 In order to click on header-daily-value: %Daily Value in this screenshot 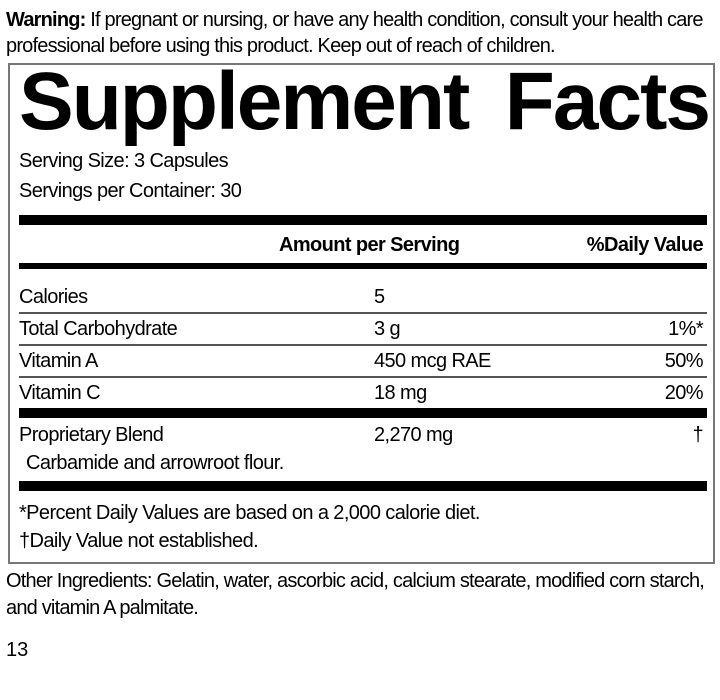, I will do `click(645, 245)`.